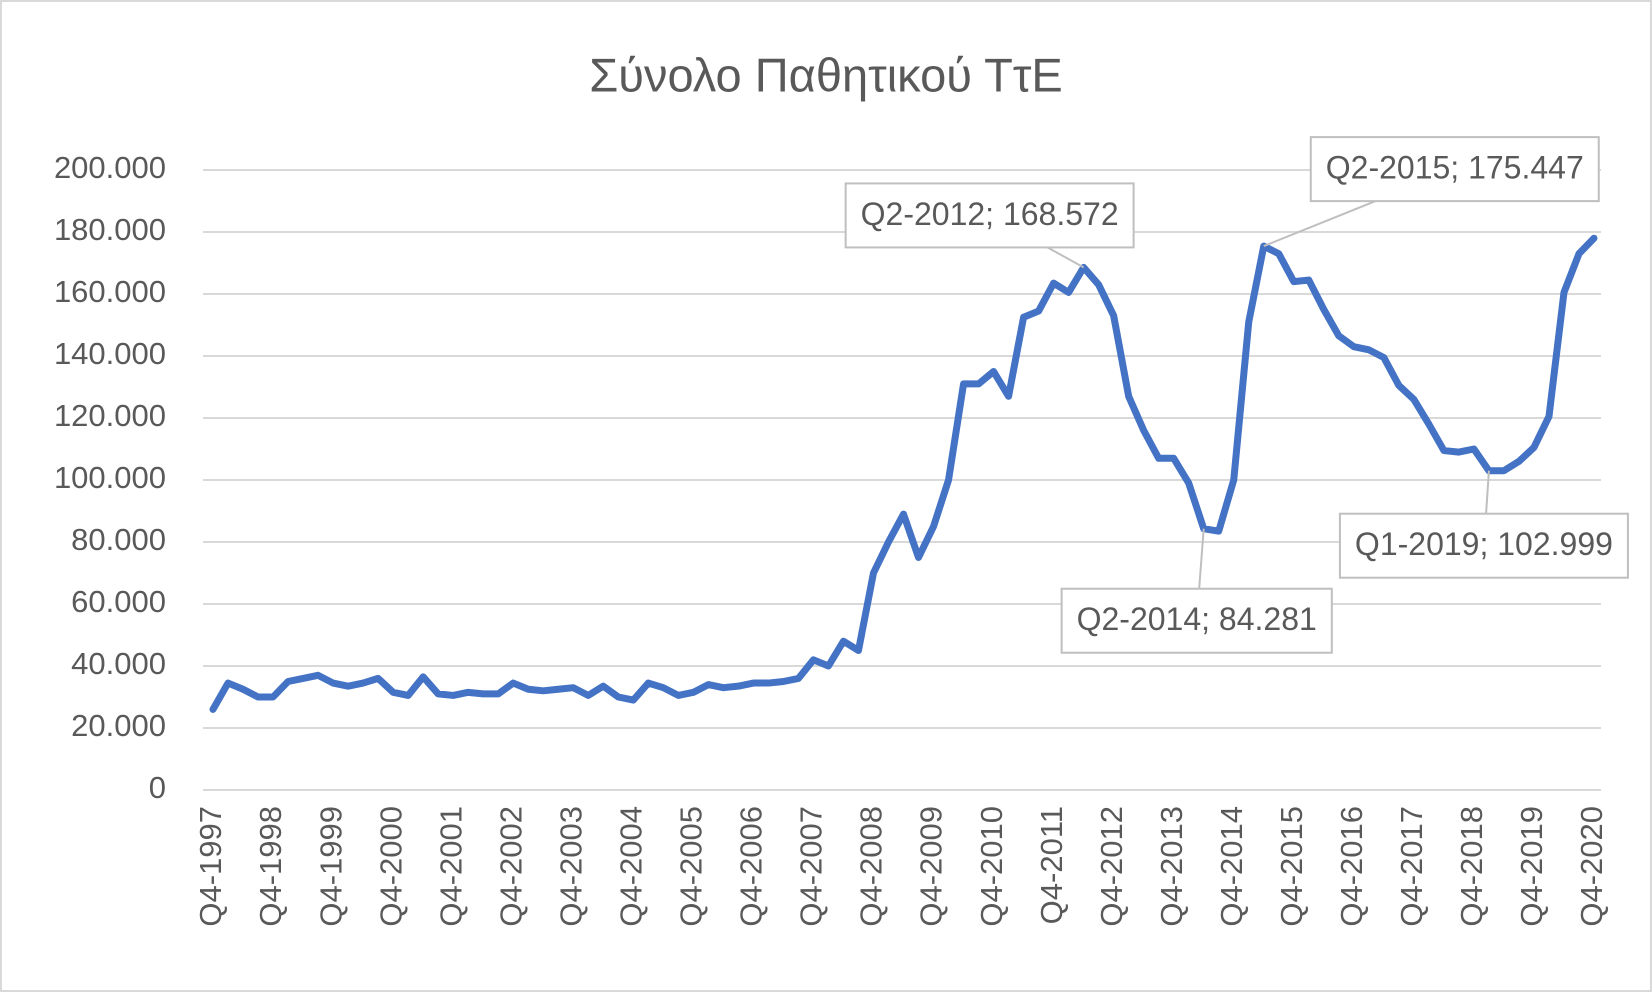  I want to click on annotation: Q2-2014; 84.281, so click(1196, 591).